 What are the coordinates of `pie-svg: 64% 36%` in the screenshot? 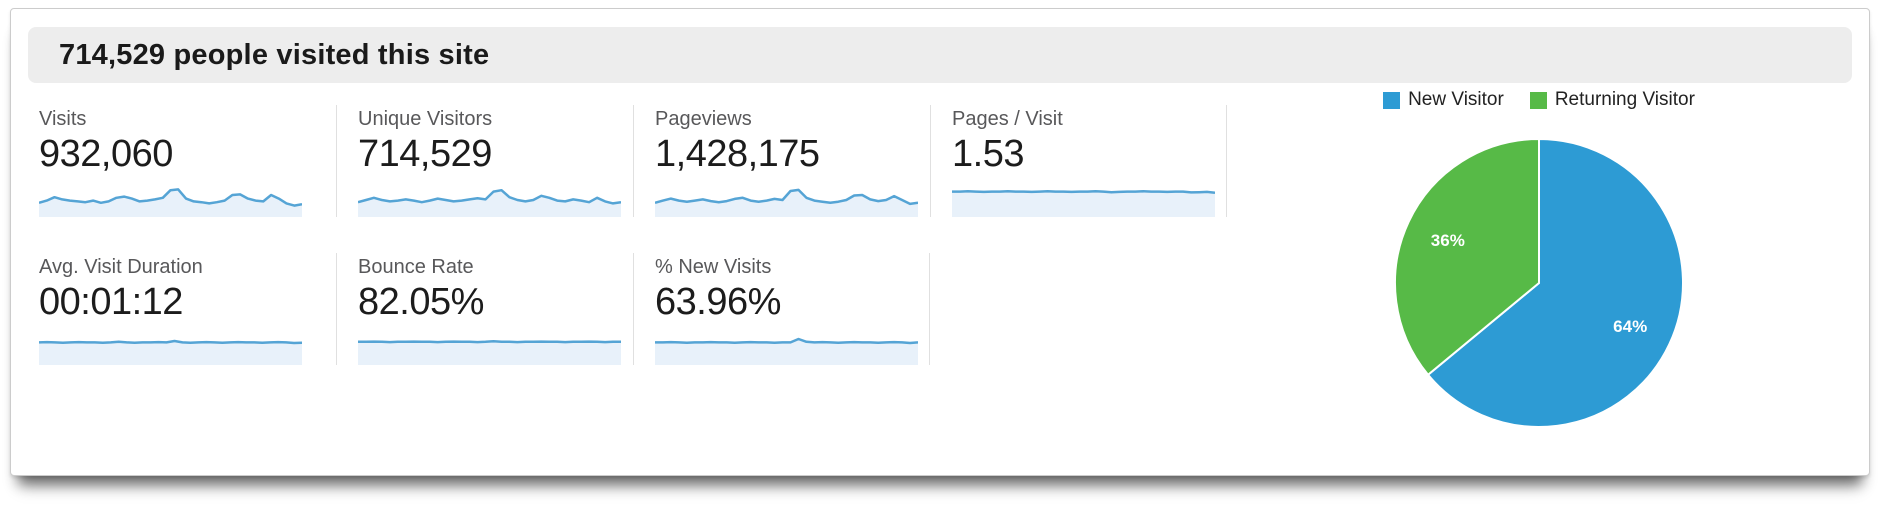 It's located at (1539, 282).